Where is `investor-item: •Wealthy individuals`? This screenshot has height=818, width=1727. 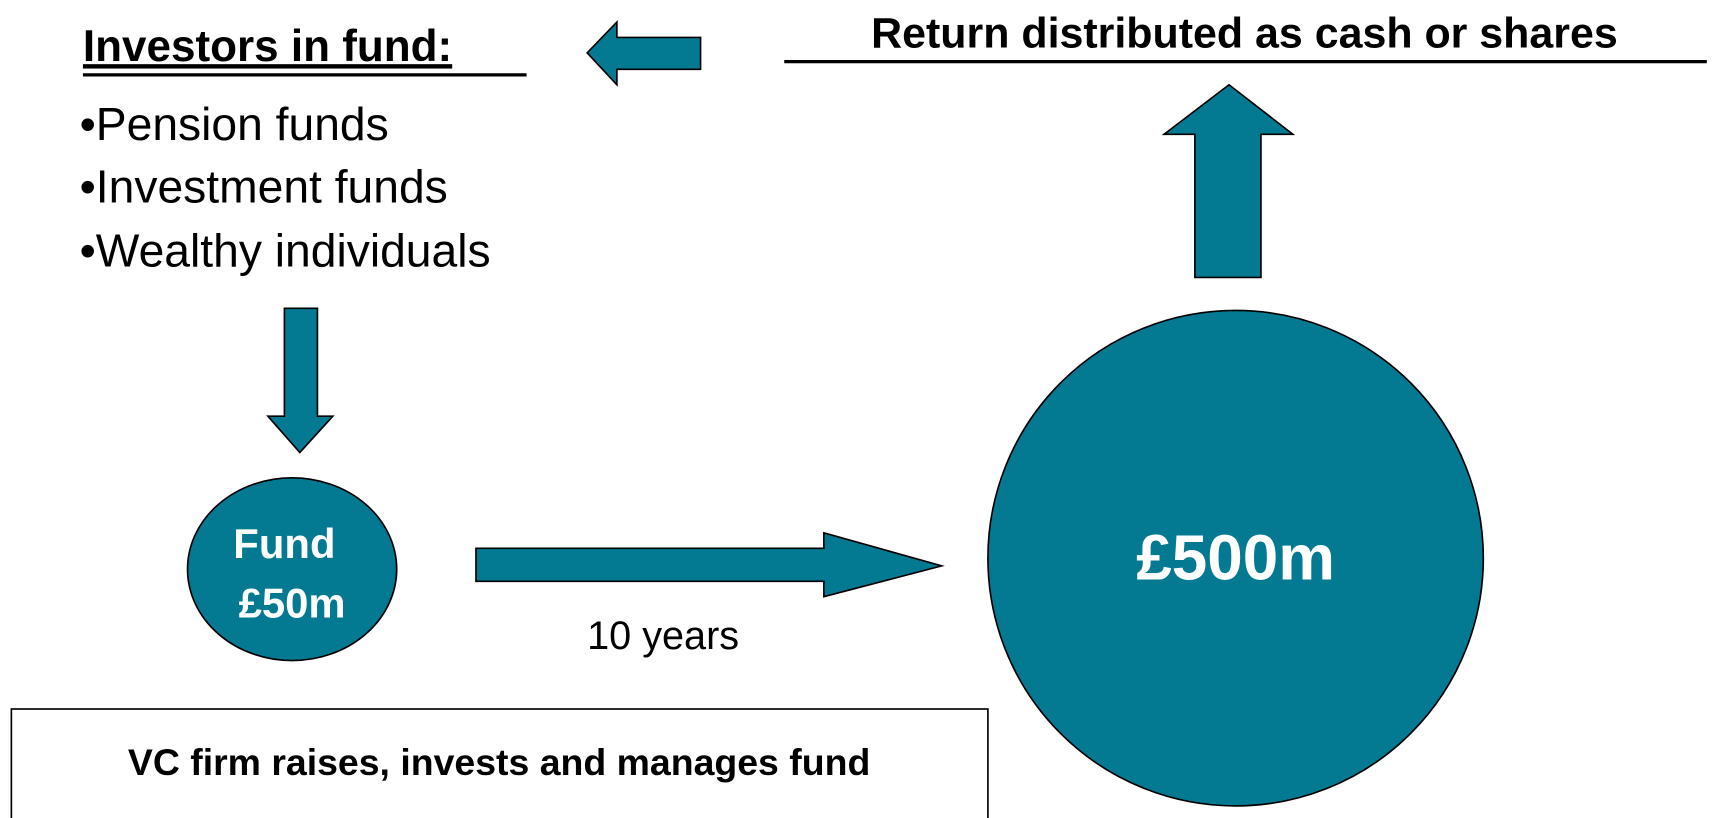 investor-item: •Wealthy individuals is located at coordinates (285, 251).